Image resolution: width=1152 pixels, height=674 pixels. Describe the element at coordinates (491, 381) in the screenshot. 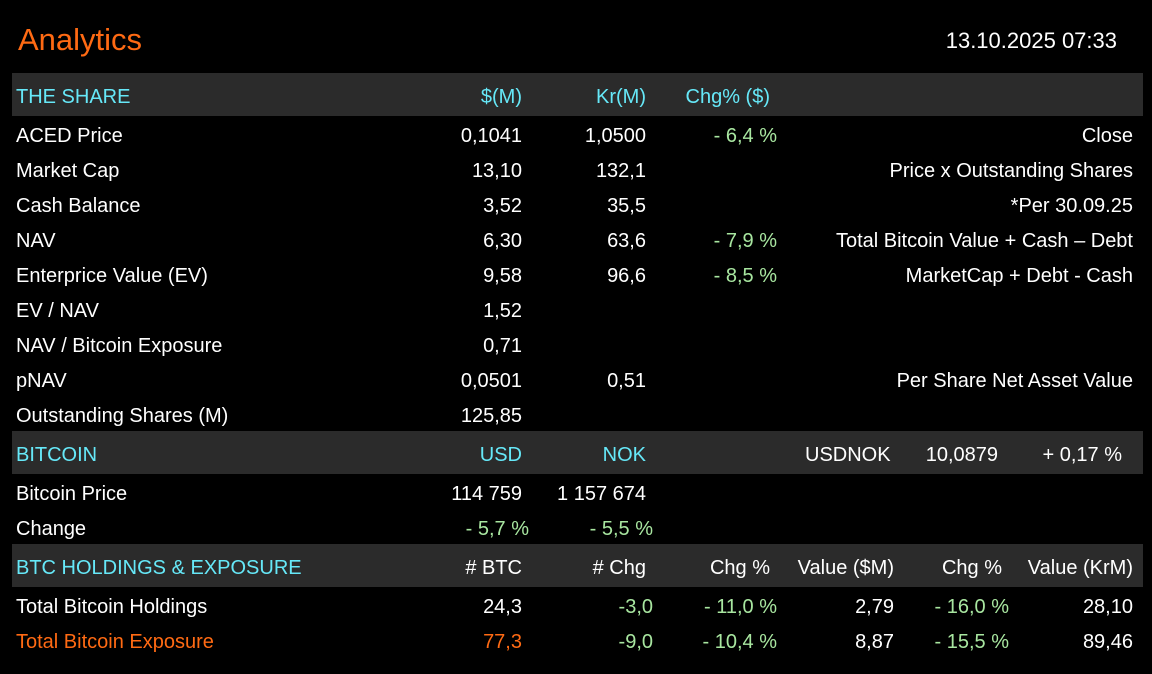

I see `cell-usd: 0,0501` at that location.